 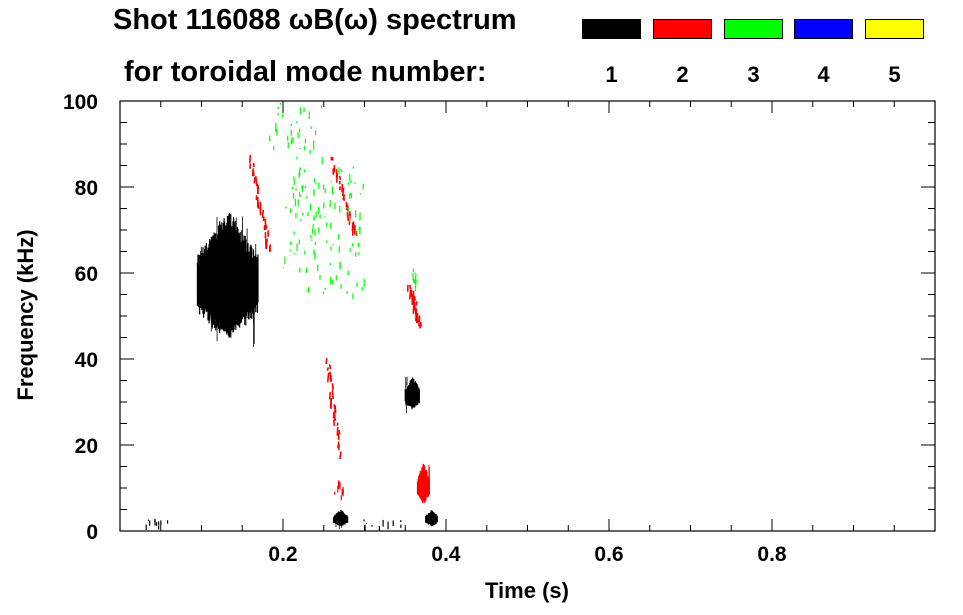 I want to click on x-tick-label: 0.2, so click(x=282, y=554).